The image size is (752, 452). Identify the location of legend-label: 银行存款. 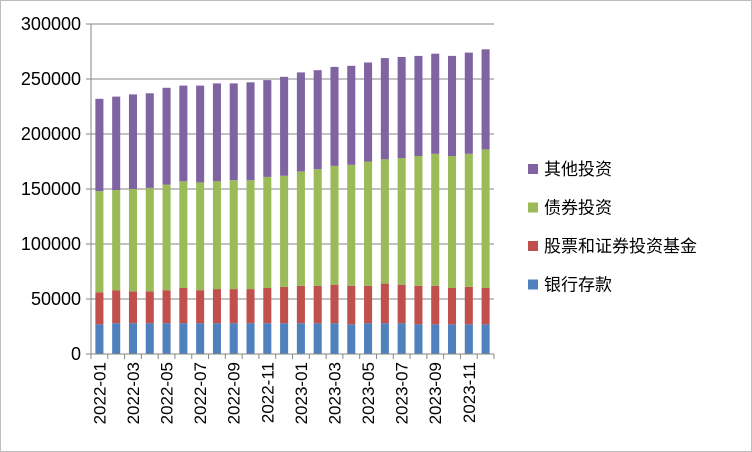
(578, 286).